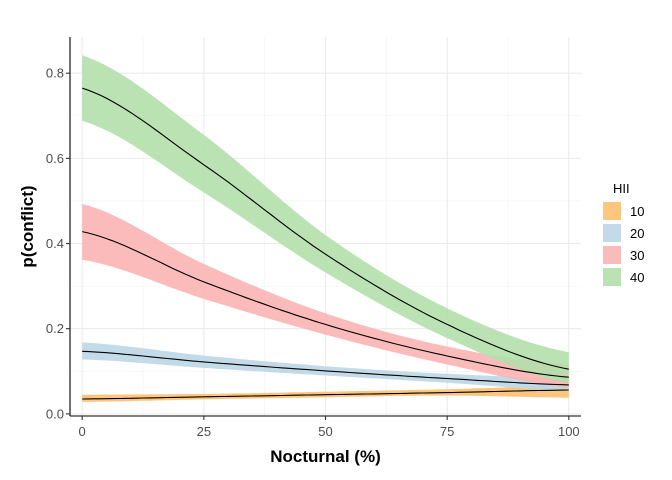 The width and height of the screenshot is (672, 480). I want to click on legend-title: HII, so click(621, 188).